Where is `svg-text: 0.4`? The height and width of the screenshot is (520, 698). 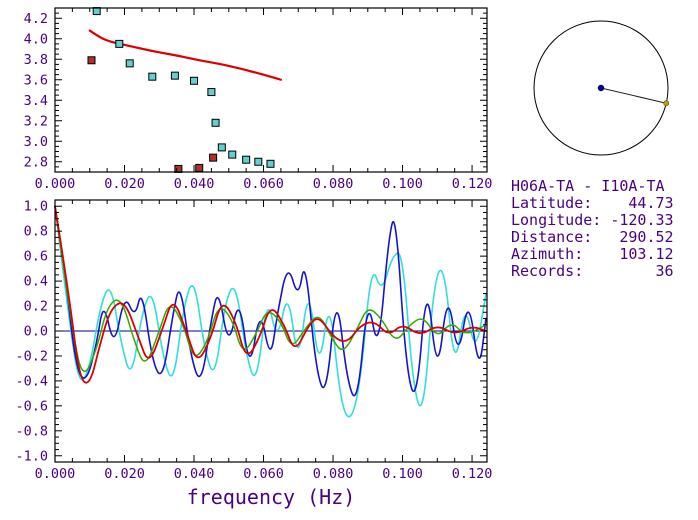 svg-text: 0.4 is located at coordinates (36, 282).